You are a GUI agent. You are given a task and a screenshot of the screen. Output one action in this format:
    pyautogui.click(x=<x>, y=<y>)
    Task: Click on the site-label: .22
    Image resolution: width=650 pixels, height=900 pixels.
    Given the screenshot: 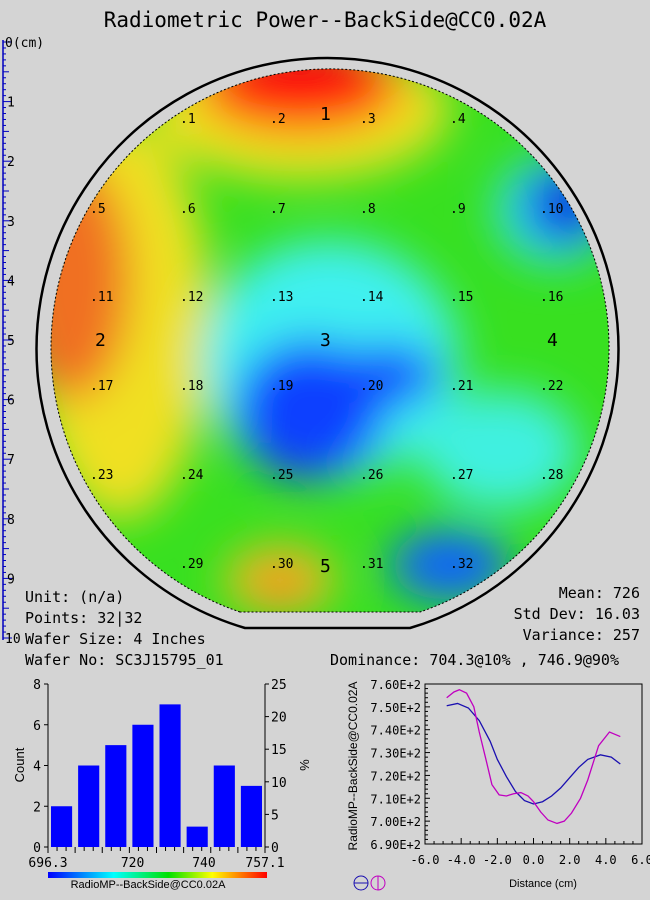 What is the action you would take?
    pyautogui.click(x=551, y=386)
    